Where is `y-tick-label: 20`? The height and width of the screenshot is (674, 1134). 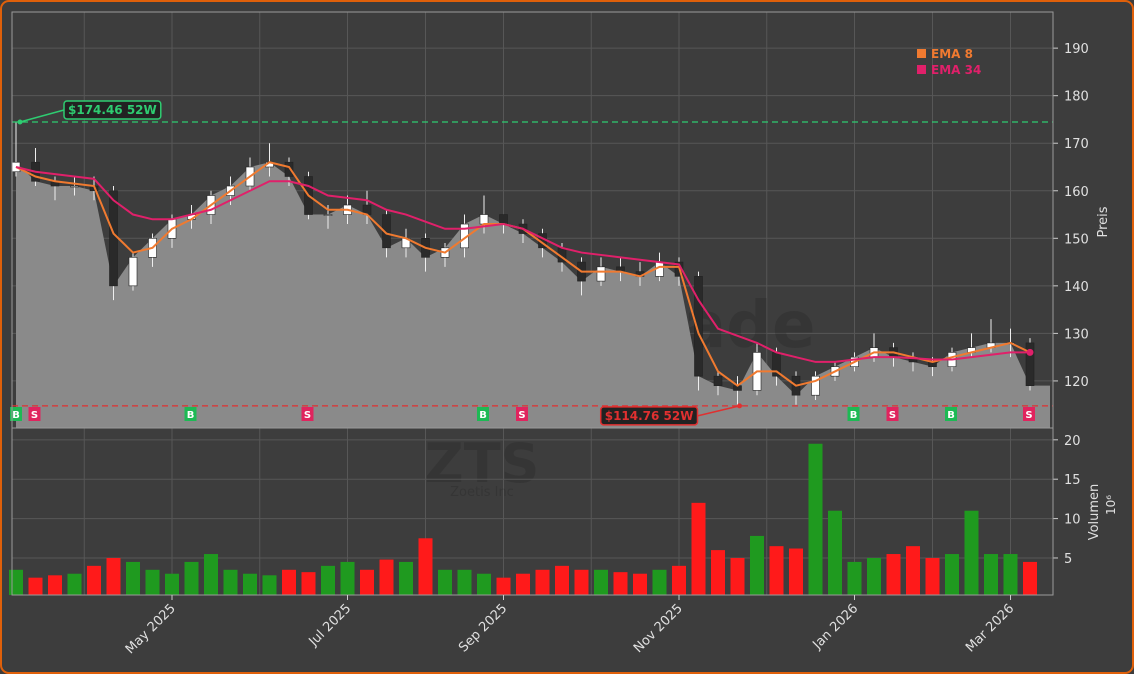 y-tick-label: 20 is located at coordinates (1072, 441).